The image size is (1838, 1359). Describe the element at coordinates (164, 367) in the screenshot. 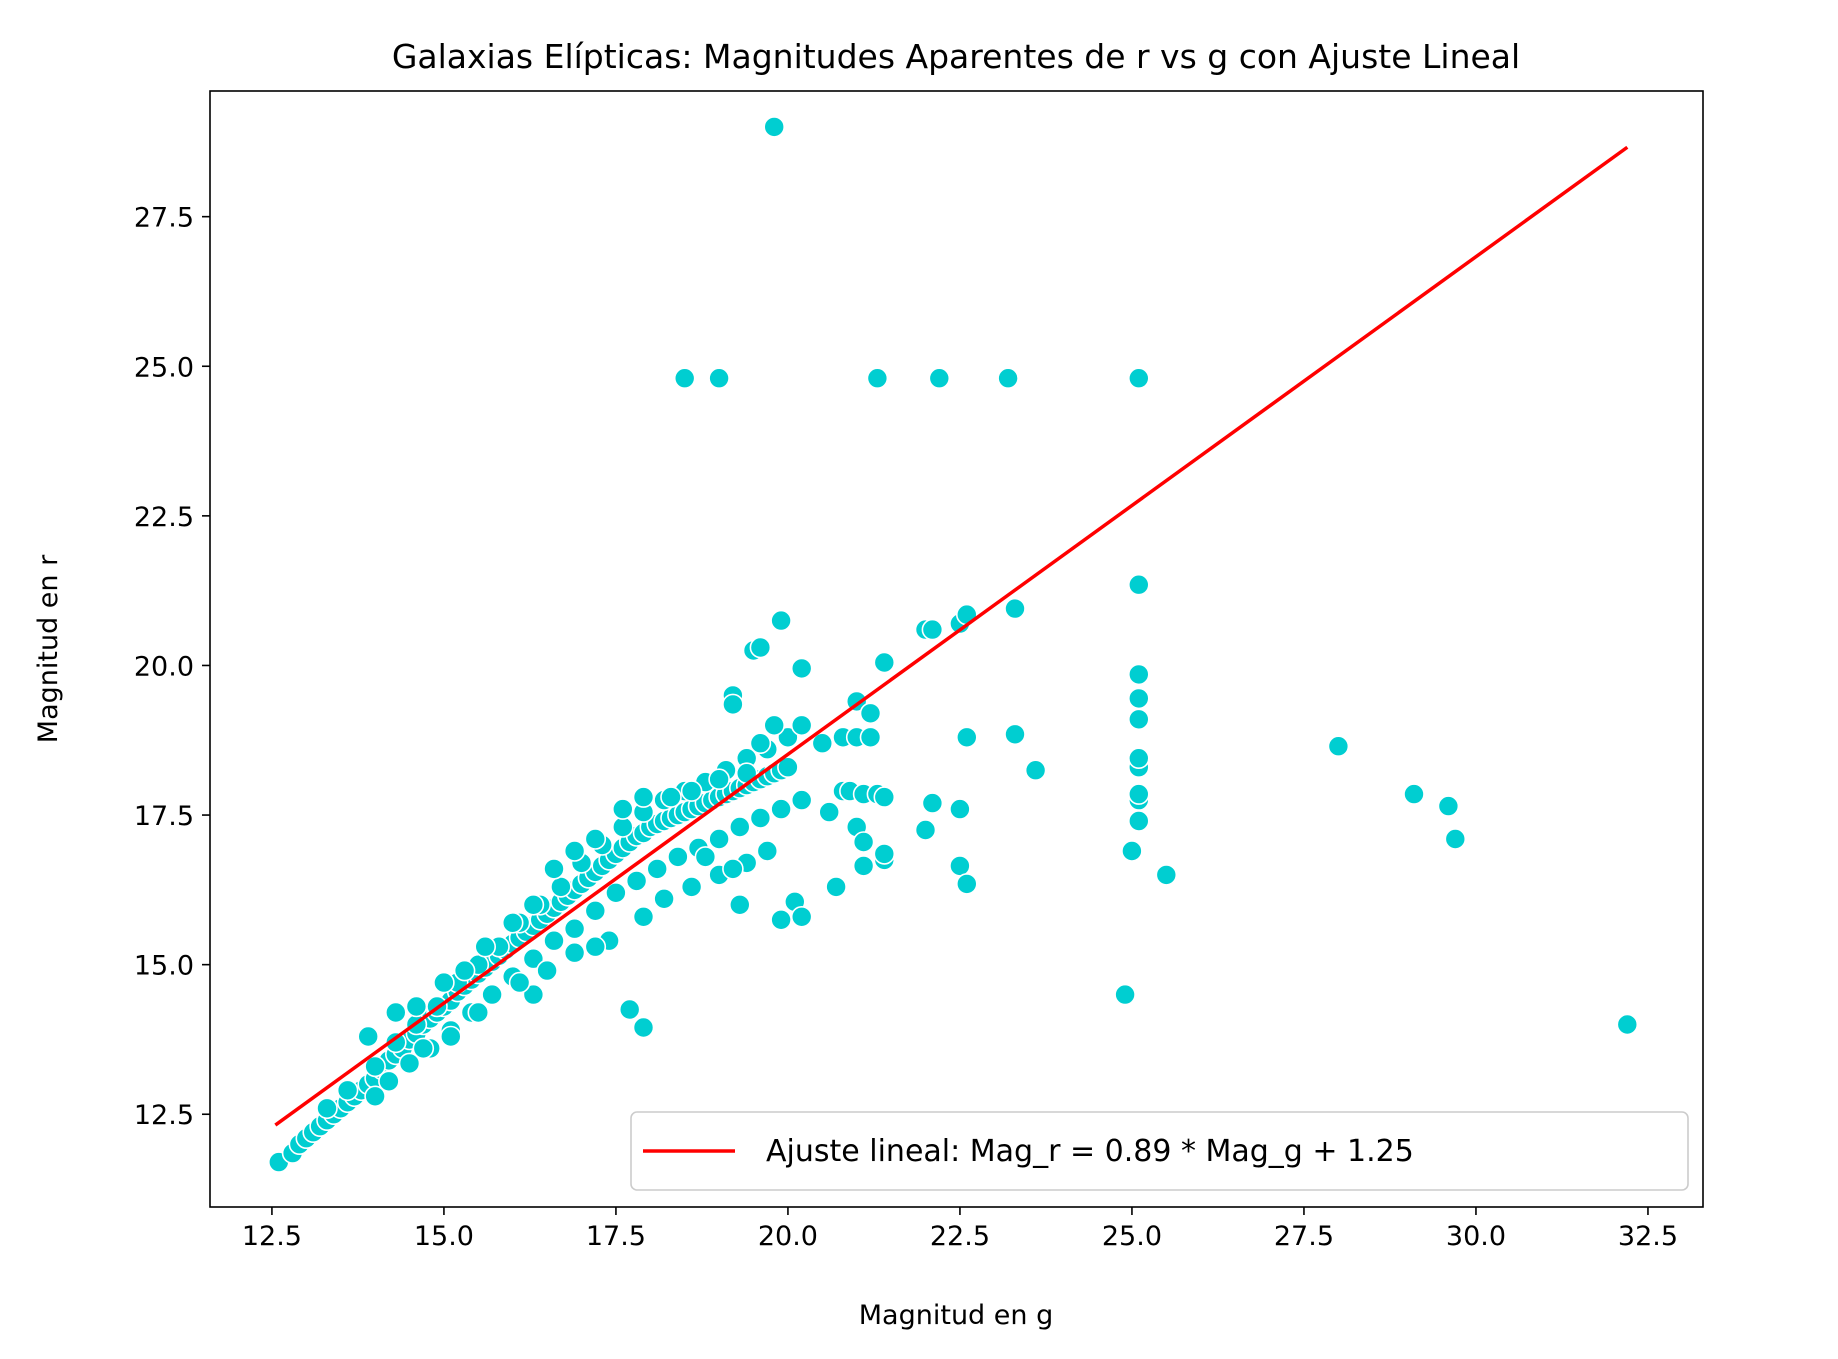

I see `y-tick-label: 25.0` at that location.